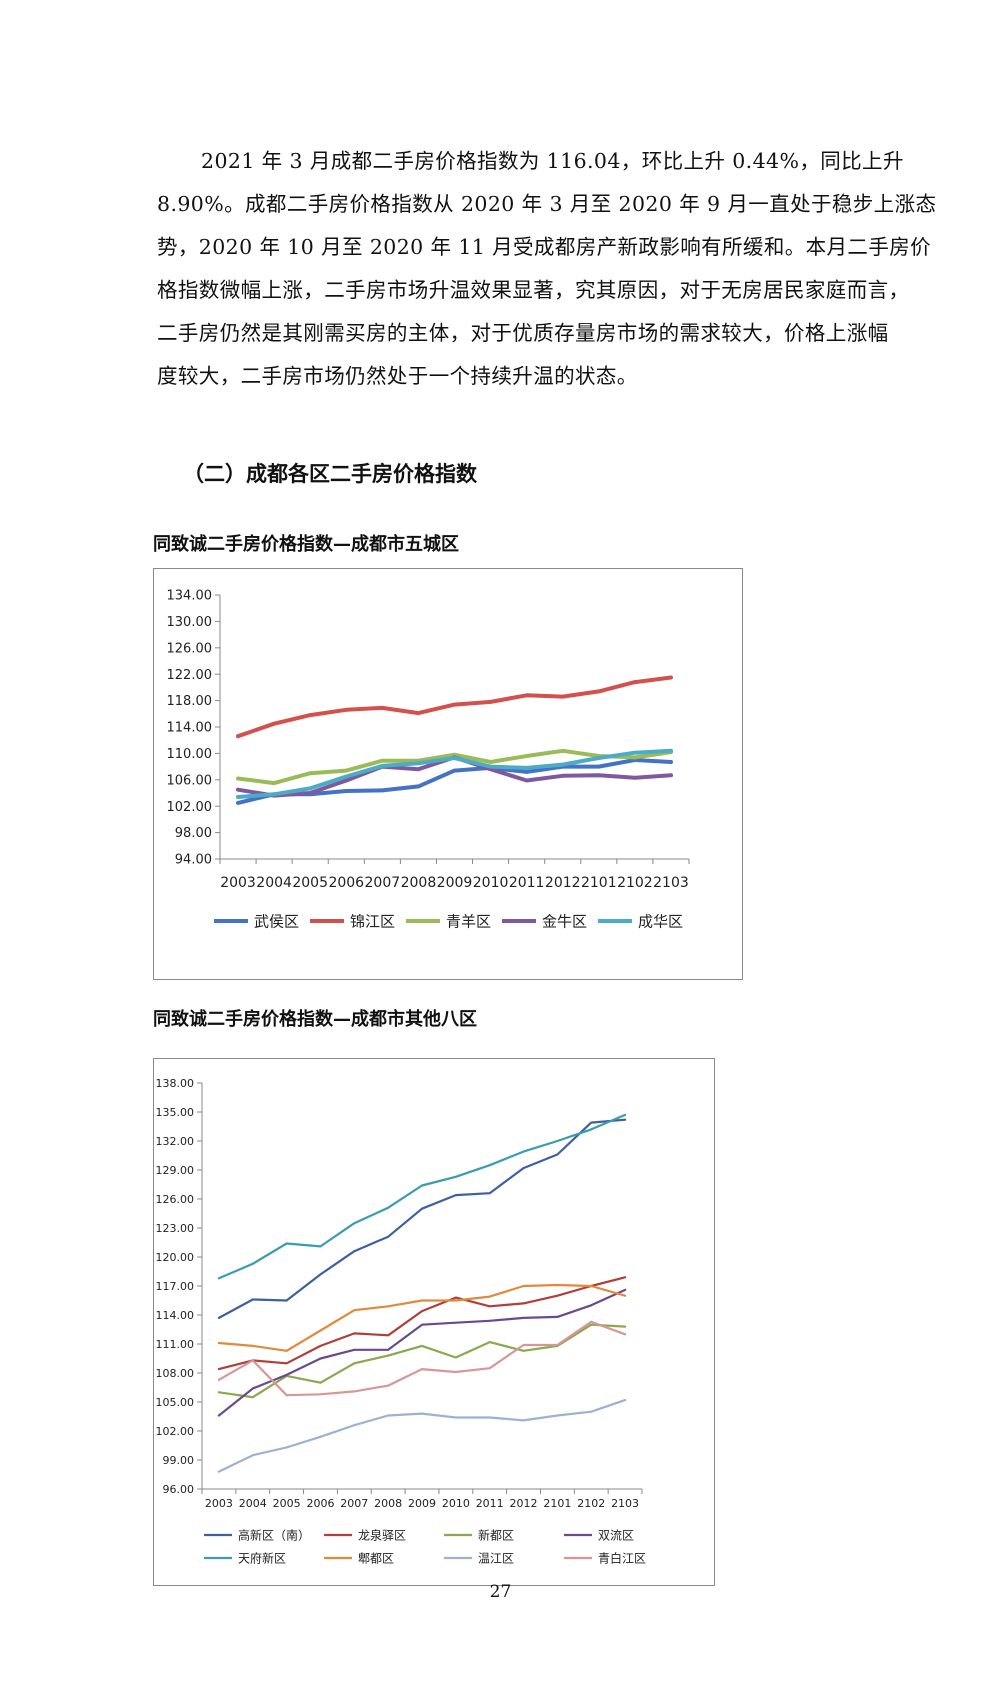  I want to click on x-tick-label: 2101, so click(557, 1503).